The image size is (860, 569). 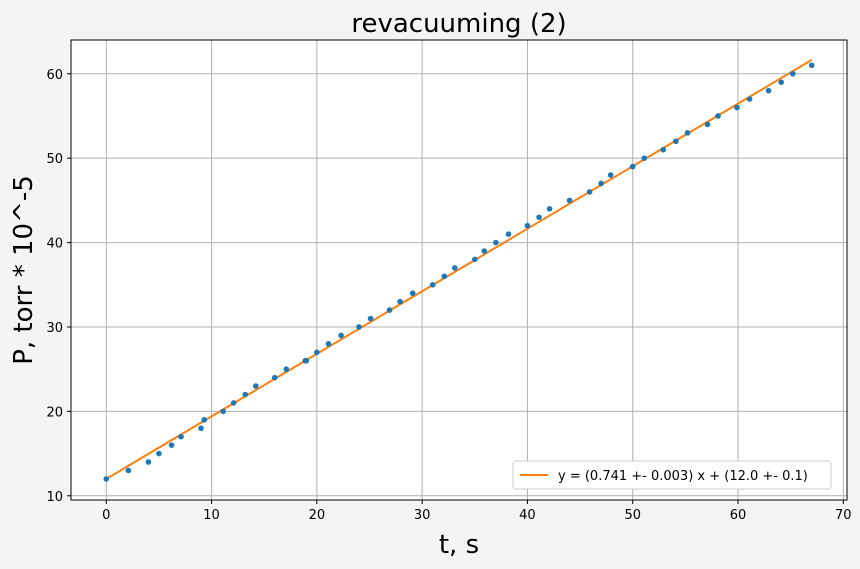 What do you see at coordinates (54, 75) in the screenshot?
I see `y-tick-label: 60` at bounding box center [54, 75].